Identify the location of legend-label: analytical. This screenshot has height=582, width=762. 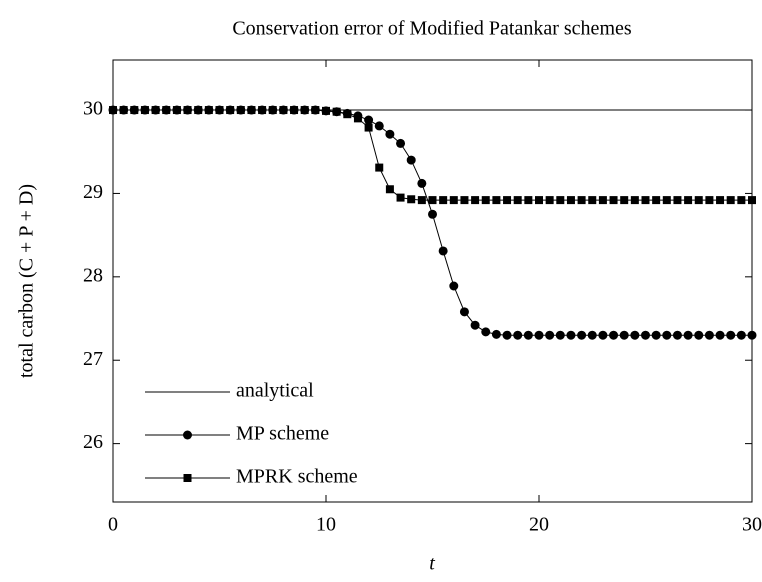
(275, 391).